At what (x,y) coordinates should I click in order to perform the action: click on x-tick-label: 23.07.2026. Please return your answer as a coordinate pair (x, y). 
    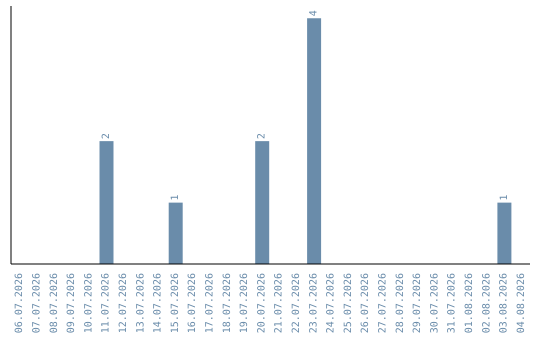
    Looking at the image, I should click on (314, 303).